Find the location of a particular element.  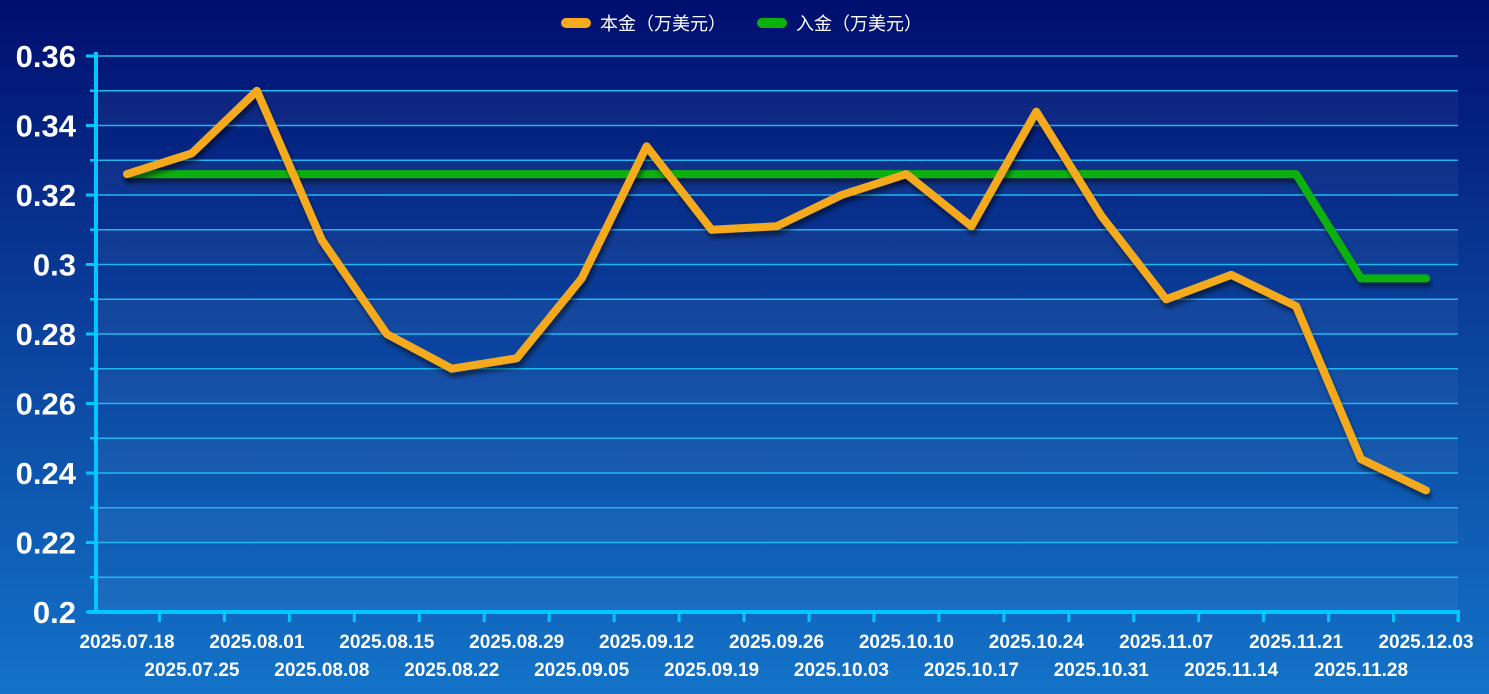

x-tick-label: 2025.11.21 is located at coordinates (1296, 642).